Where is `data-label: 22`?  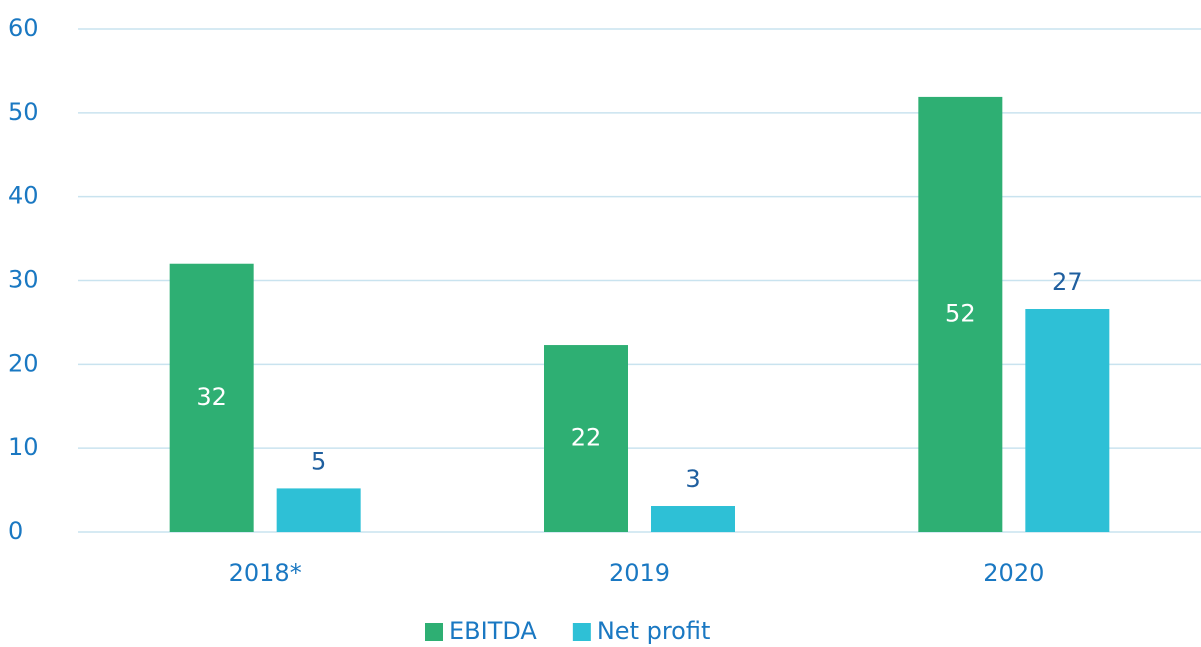
data-label: 22 is located at coordinates (586, 438).